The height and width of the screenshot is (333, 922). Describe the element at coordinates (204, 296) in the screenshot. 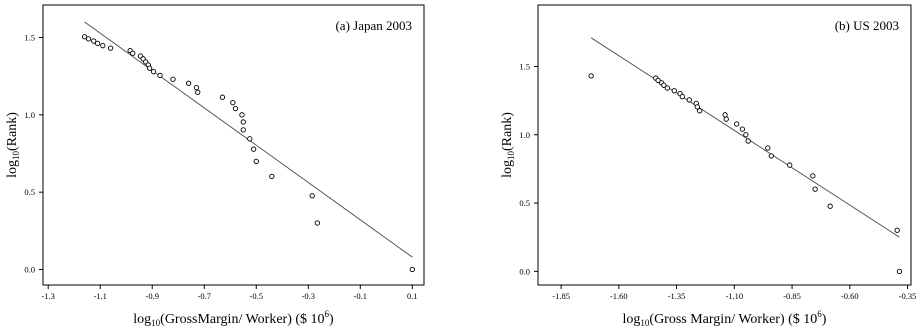

I see `x-tick-label: -0.7` at that location.